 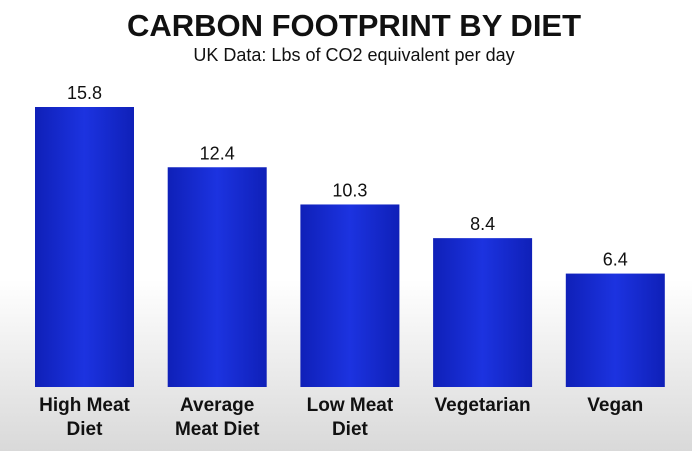 What do you see at coordinates (84, 93) in the screenshot?
I see `value-label: 15.8` at bounding box center [84, 93].